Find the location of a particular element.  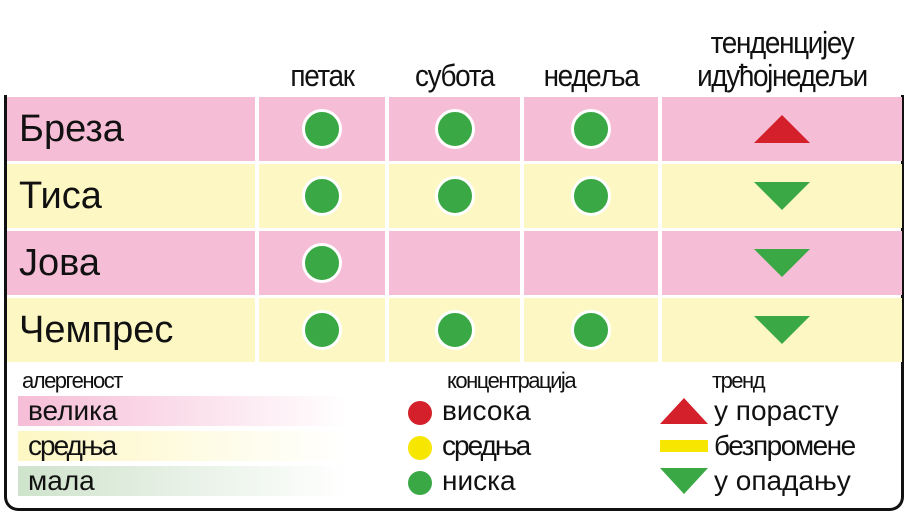

plant-name: Чемпрес is located at coordinates (131, 330).